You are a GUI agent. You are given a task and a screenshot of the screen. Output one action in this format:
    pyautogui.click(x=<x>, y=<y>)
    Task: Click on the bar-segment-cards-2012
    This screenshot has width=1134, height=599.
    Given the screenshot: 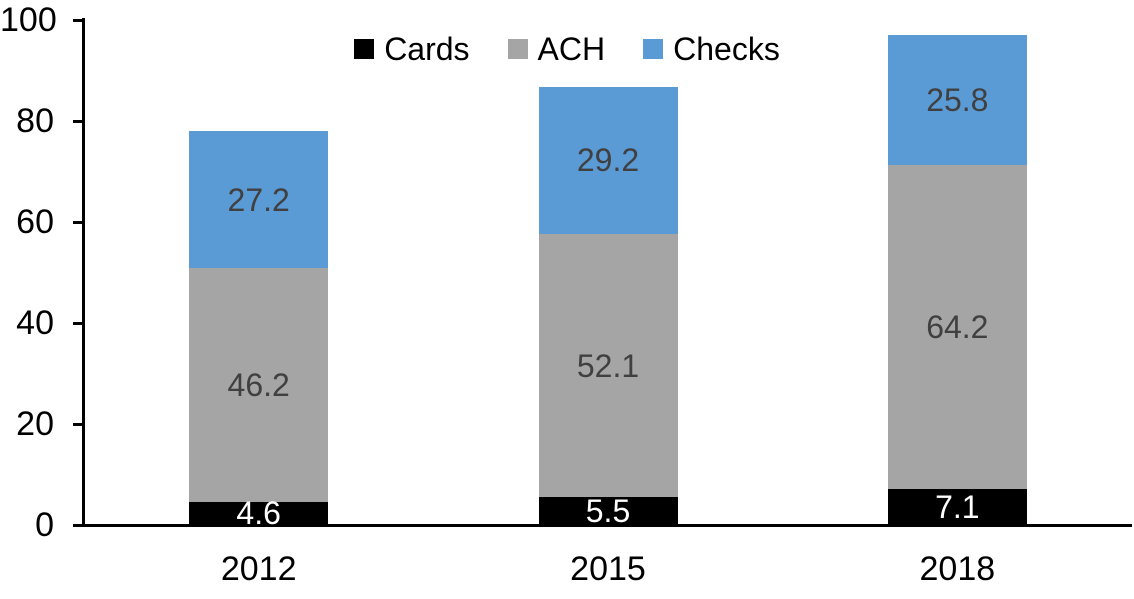 What is the action you would take?
    pyautogui.click(x=259, y=513)
    